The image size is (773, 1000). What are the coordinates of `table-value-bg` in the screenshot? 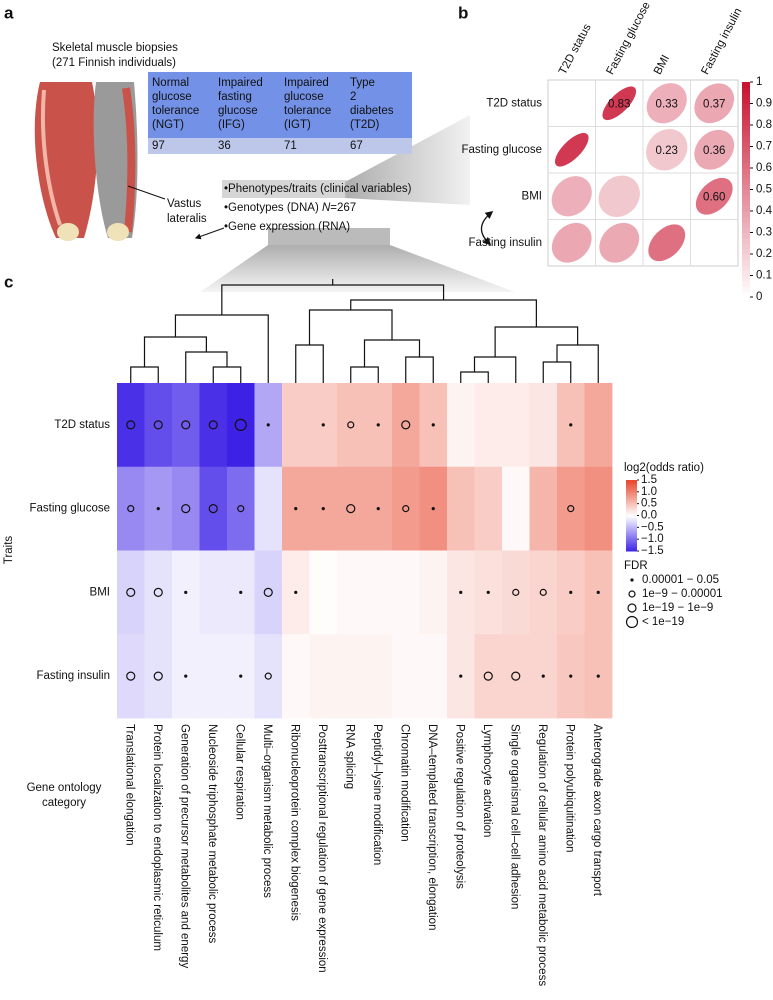 It's located at (280, 146).